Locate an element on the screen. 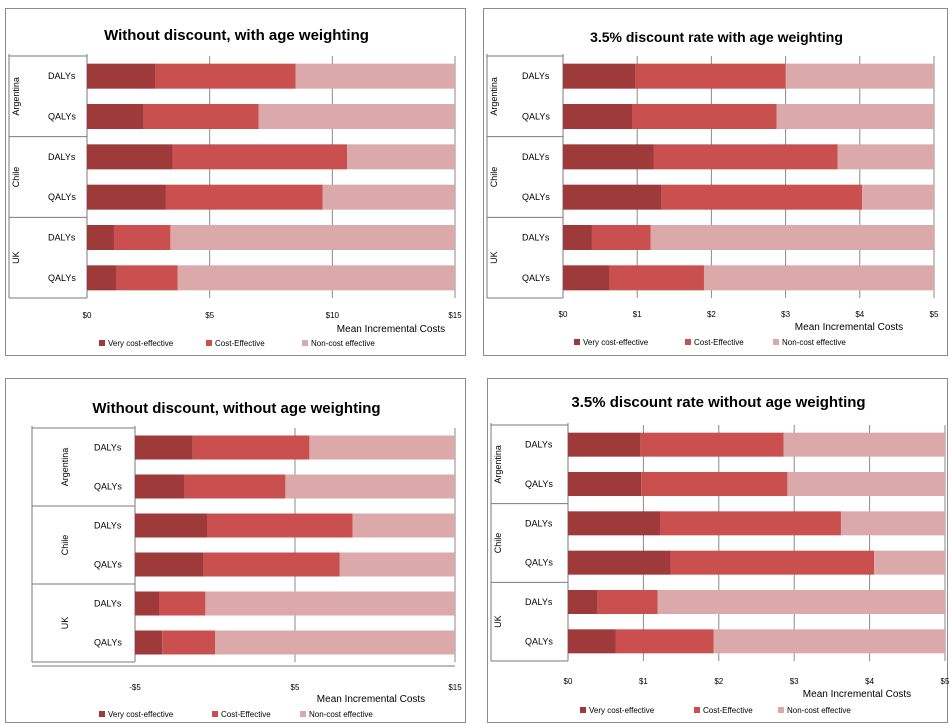 The height and width of the screenshot is (725, 950). x-tick-label: -$5 is located at coordinates (135, 687).